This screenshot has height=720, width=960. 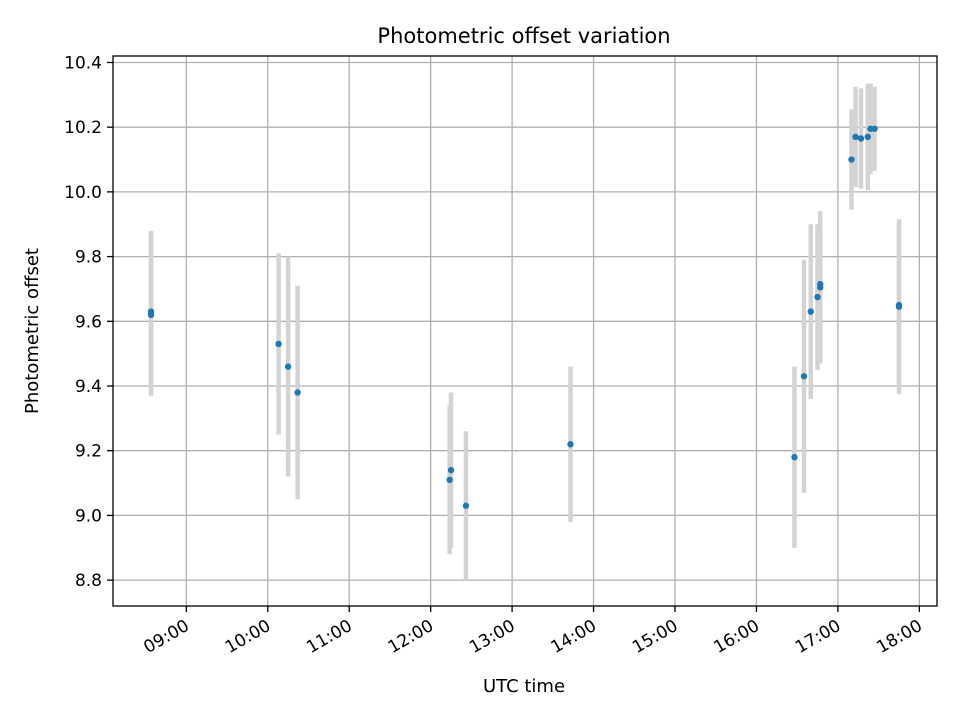 I want to click on y-axis-ticks: 8.8 9.0 9.2 9.4 9.6 9.8 10.0 10.2 10.4, so click(x=88, y=322).